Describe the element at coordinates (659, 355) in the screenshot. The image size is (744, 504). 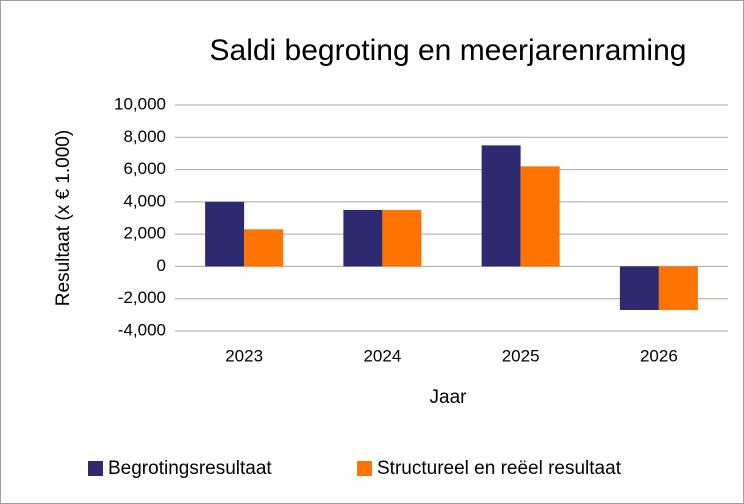
I see `x-tick-label: 2026` at that location.